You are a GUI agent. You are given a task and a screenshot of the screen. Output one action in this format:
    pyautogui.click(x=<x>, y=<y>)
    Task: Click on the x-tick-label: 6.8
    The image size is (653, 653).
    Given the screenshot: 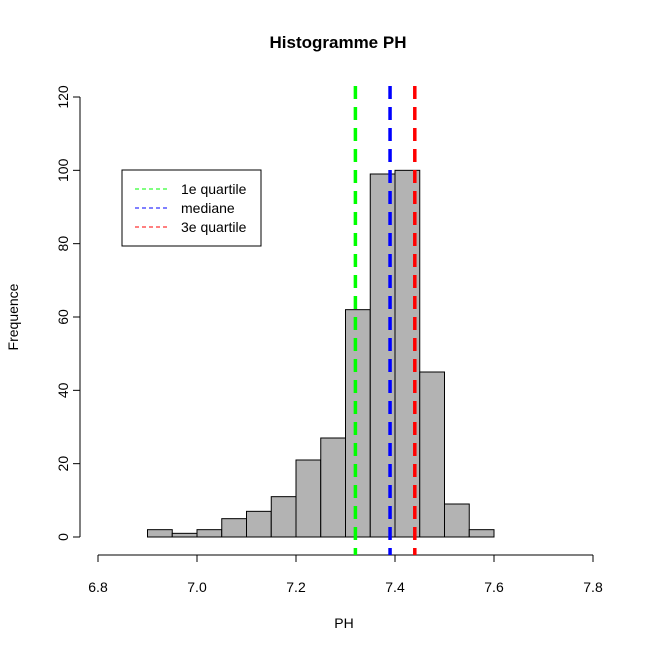 What is the action you would take?
    pyautogui.click(x=98, y=587)
    